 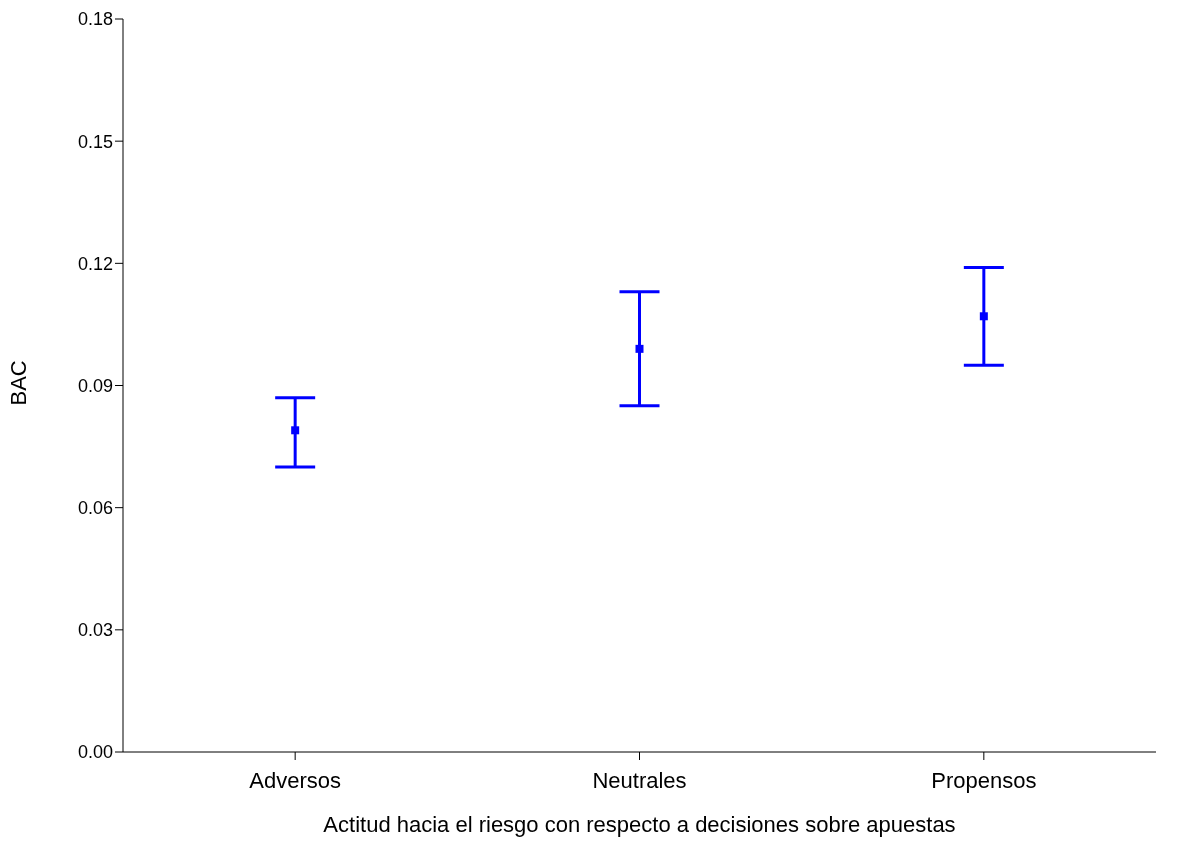 I want to click on y-tick-label: 0.06, so click(x=95, y=508).